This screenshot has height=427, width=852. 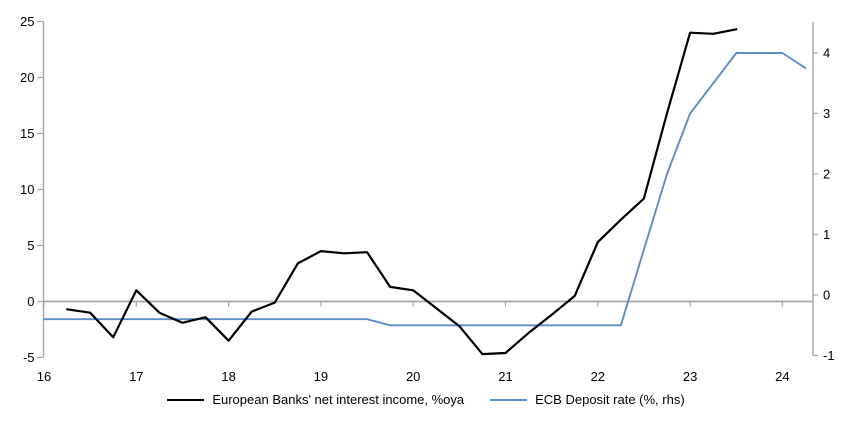 What do you see at coordinates (782, 376) in the screenshot?
I see `x-axis-tick-label: 24` at bounding box center [782, 376].